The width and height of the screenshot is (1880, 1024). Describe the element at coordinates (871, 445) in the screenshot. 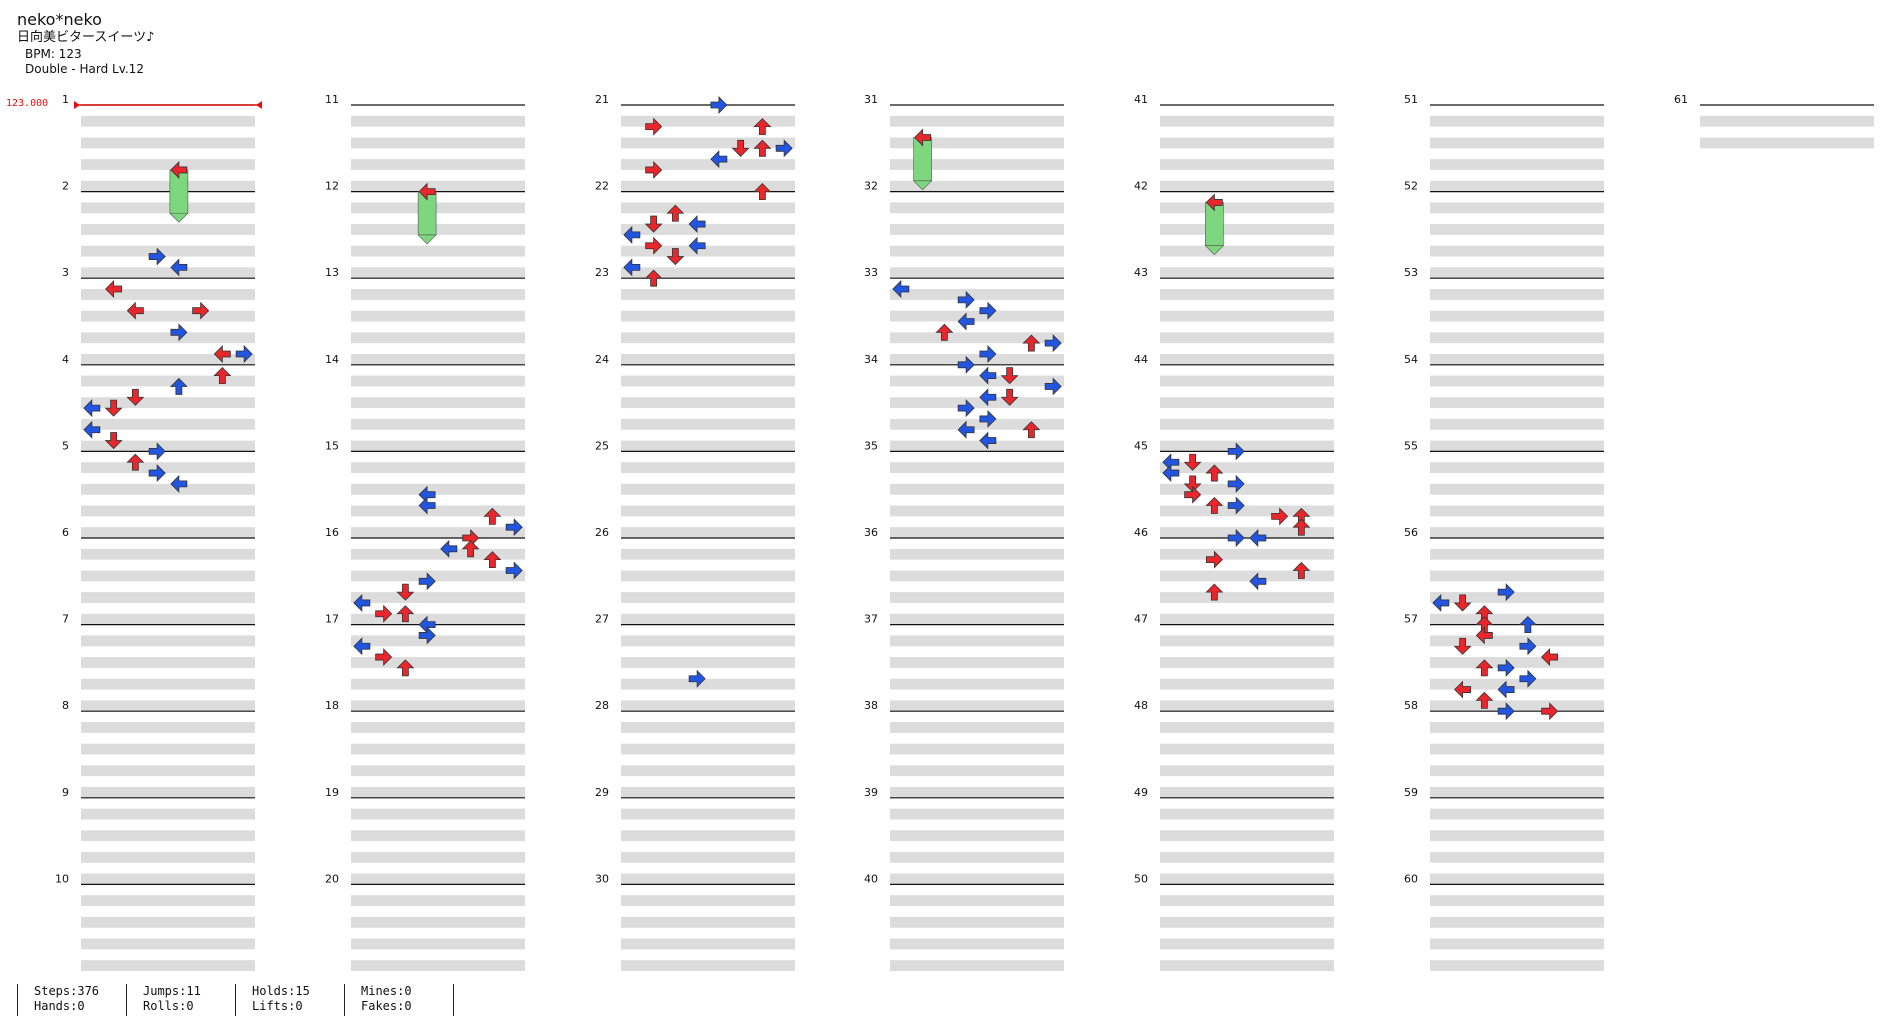

I see `measure-number: 35` at that location.